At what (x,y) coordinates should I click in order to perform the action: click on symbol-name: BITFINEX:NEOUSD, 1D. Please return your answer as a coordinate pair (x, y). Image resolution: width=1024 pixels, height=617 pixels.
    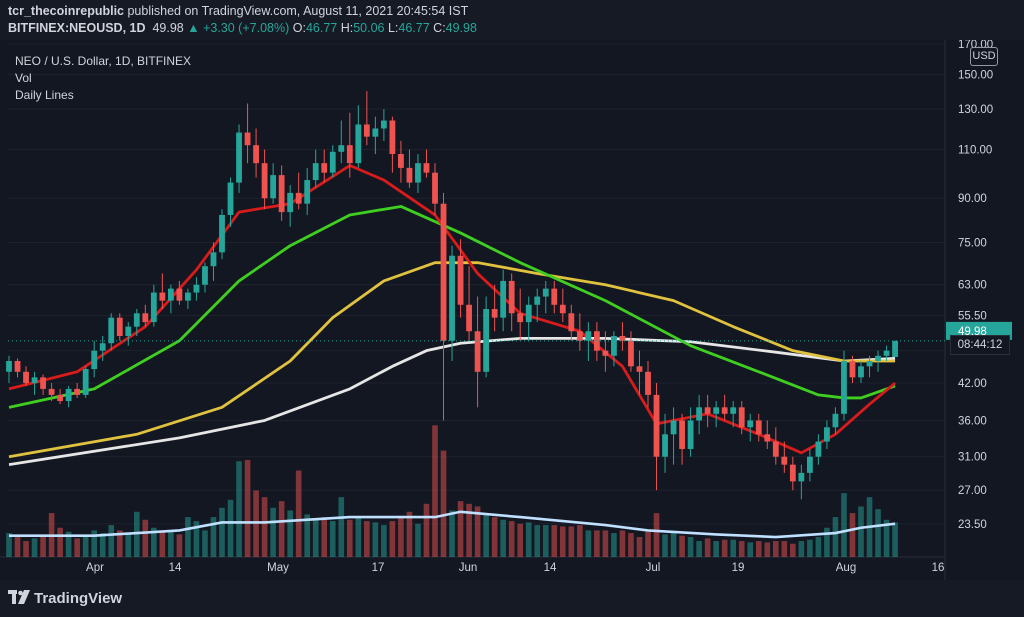
    Looking at the image, I should click on (77, 28).